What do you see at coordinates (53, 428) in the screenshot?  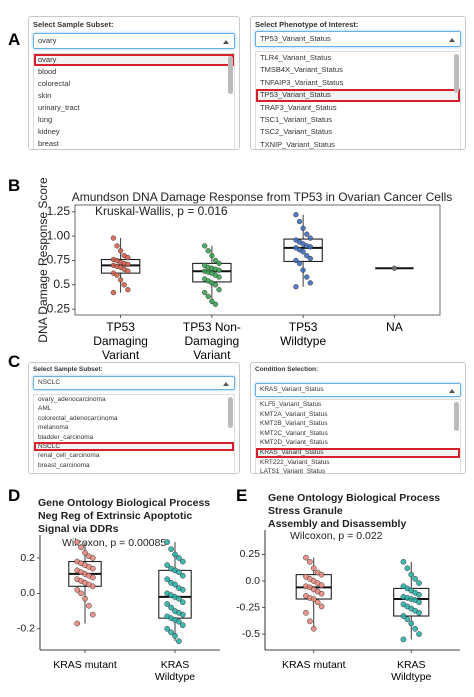 I see `option: melanoma` at bounding box center [53, 428].